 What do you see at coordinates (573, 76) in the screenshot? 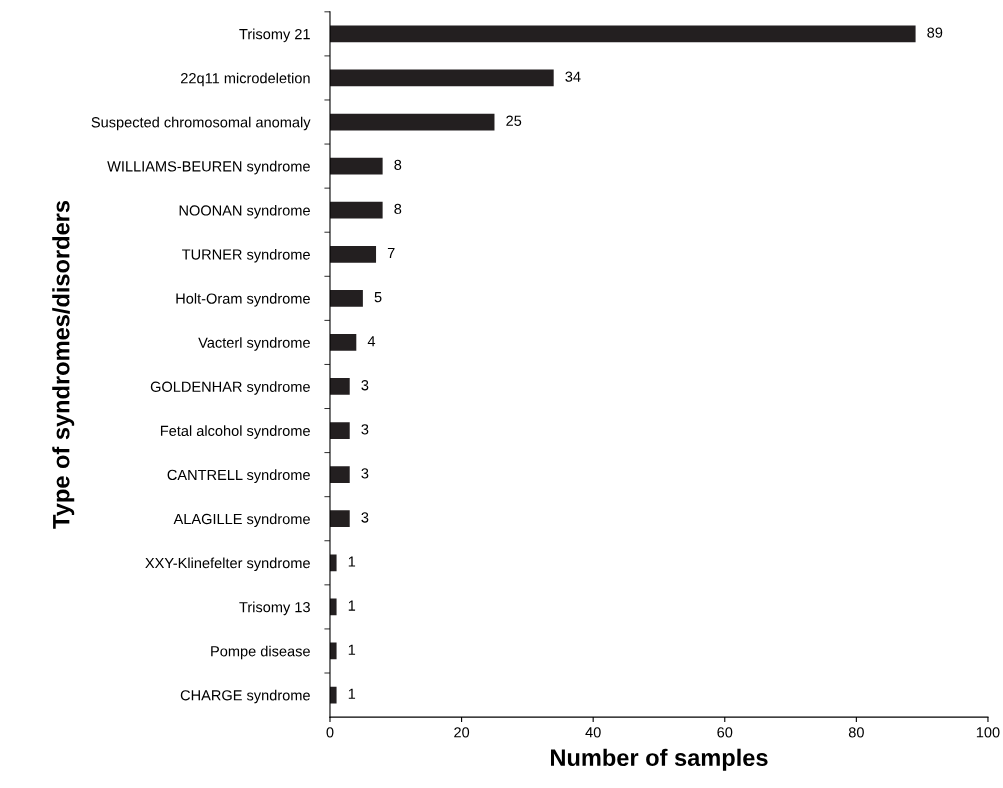
I see `data-label: 34` at bounding box center [573, 76].